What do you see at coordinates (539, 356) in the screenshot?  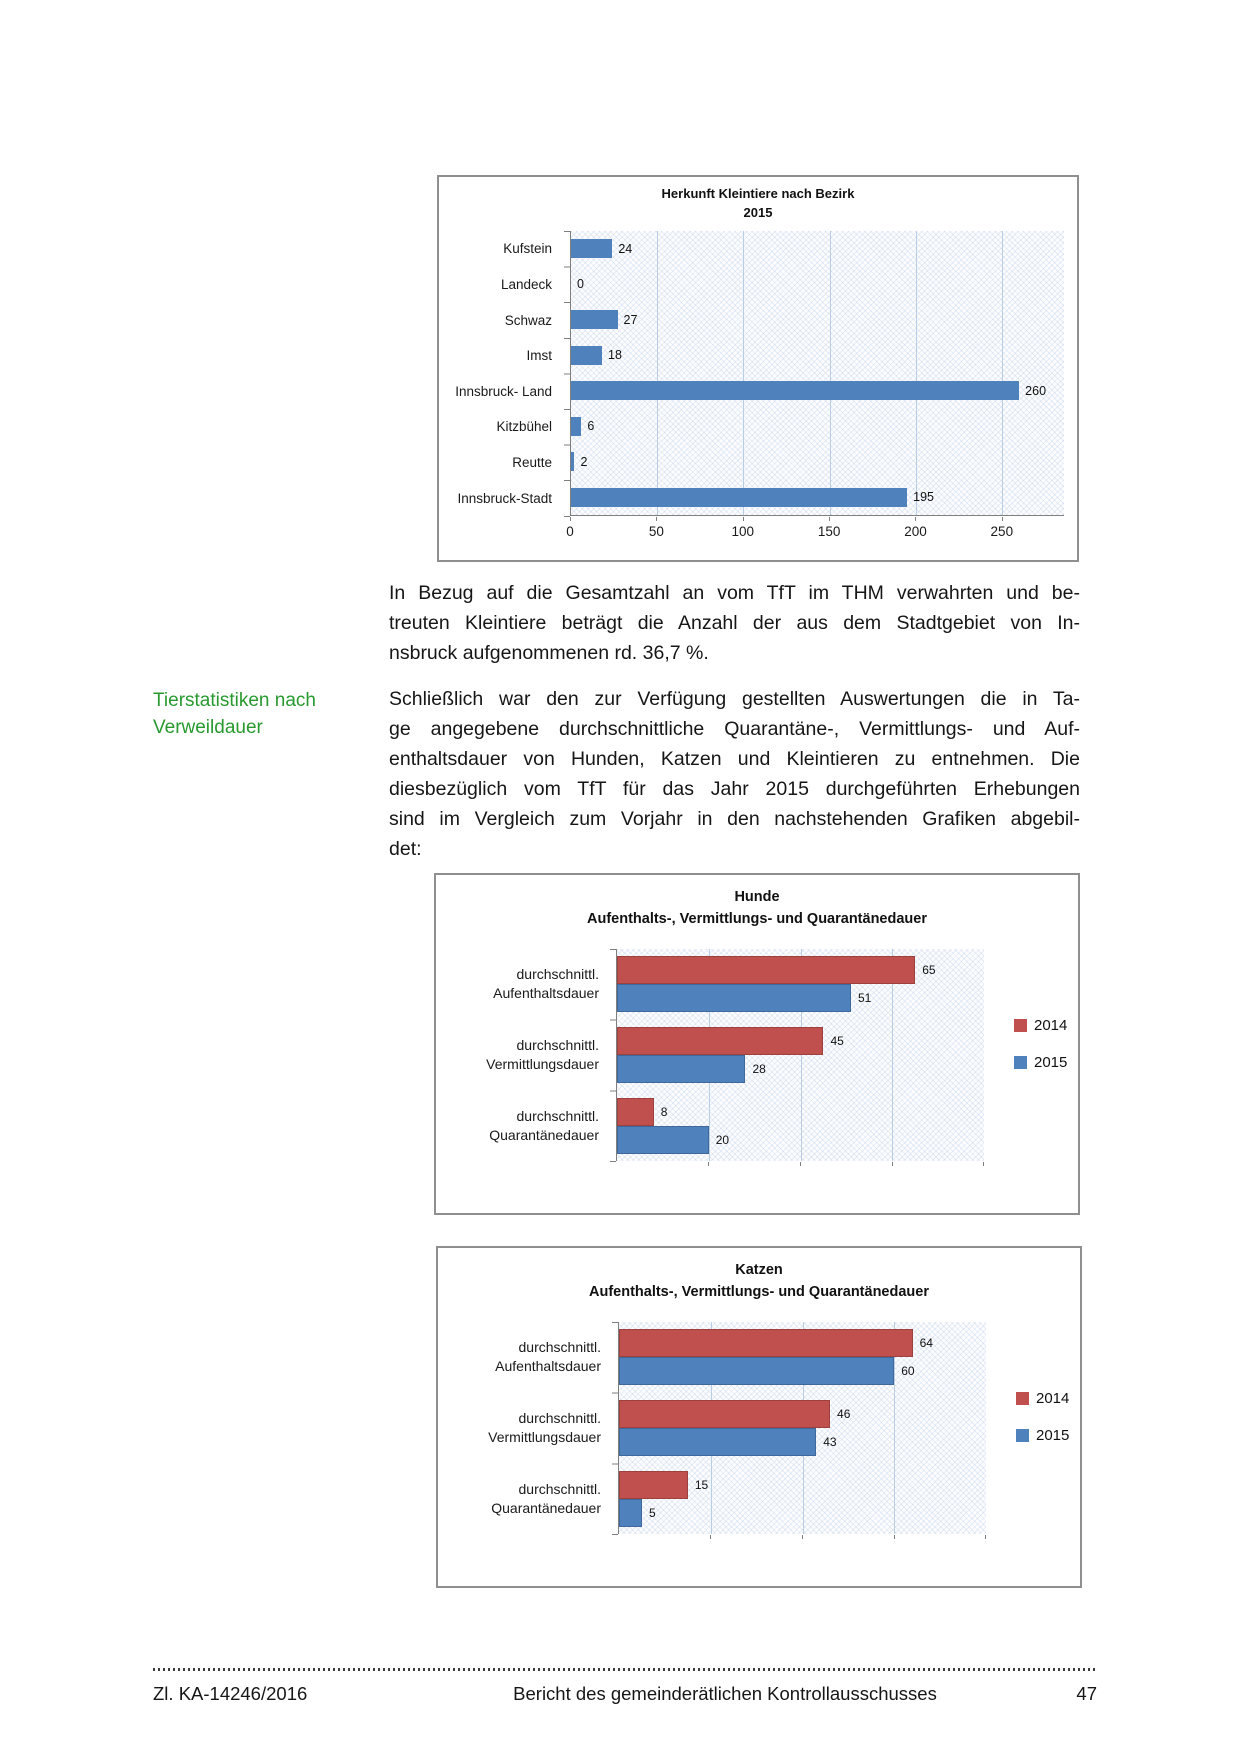 I see `category-label: Imst` at bounding box center [539, 356].